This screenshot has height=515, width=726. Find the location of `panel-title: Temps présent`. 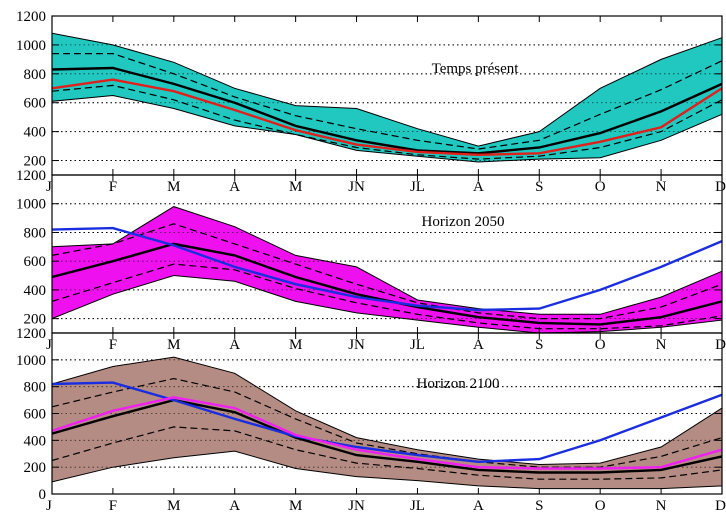

panel-title: Temps présent is located at coordinates (476, 69).